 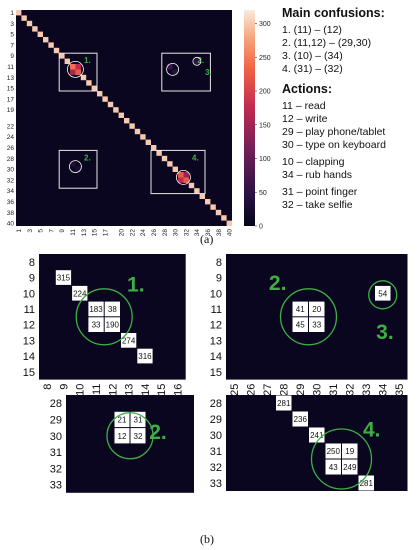 What do you see at coordinates (334, 132) in the screenshot?
I see `action-item: 29 – play phone/tablet` at bounding box center [334, 132].